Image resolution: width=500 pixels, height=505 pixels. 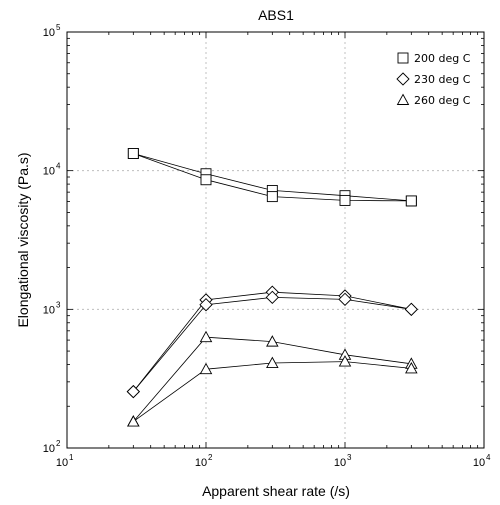 I want to click on series-square, so click(x=272, y=177).